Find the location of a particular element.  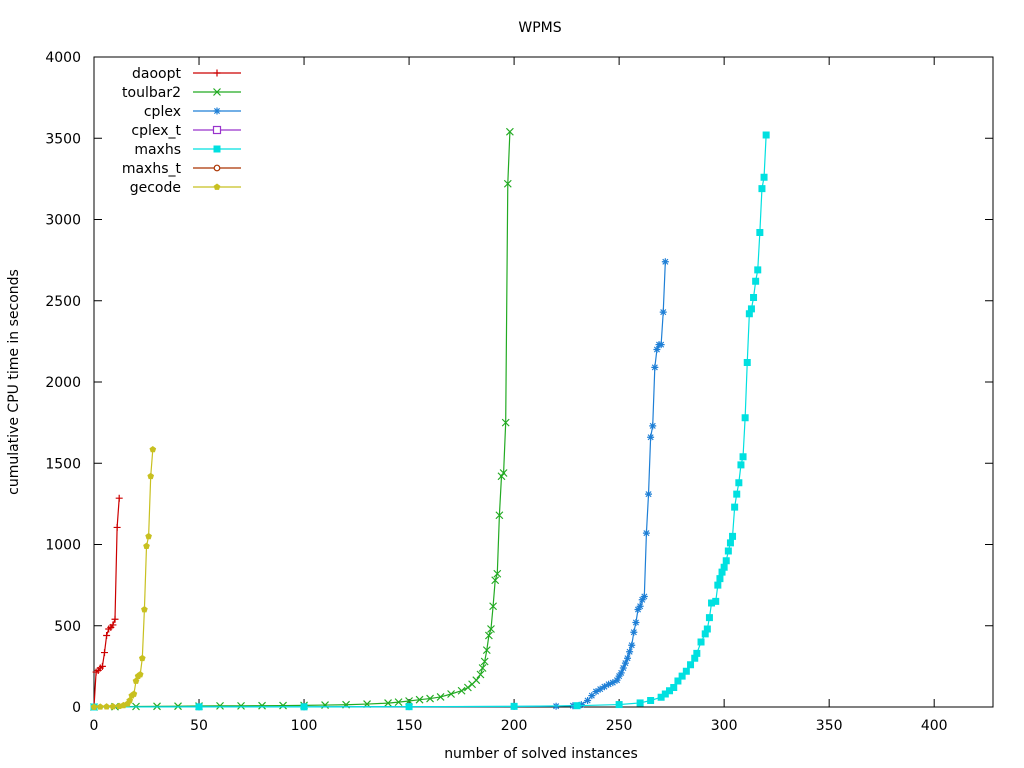

y-axis-label: cumulative CPU time in seconds is located at coordinates (14, 382).